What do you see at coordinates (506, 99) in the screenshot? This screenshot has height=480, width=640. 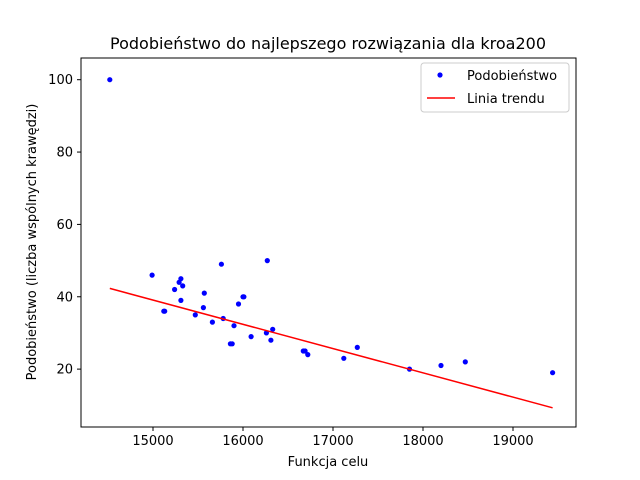 I see `legend-label-trend: Linia trendu` at bounding box center [506, 99].